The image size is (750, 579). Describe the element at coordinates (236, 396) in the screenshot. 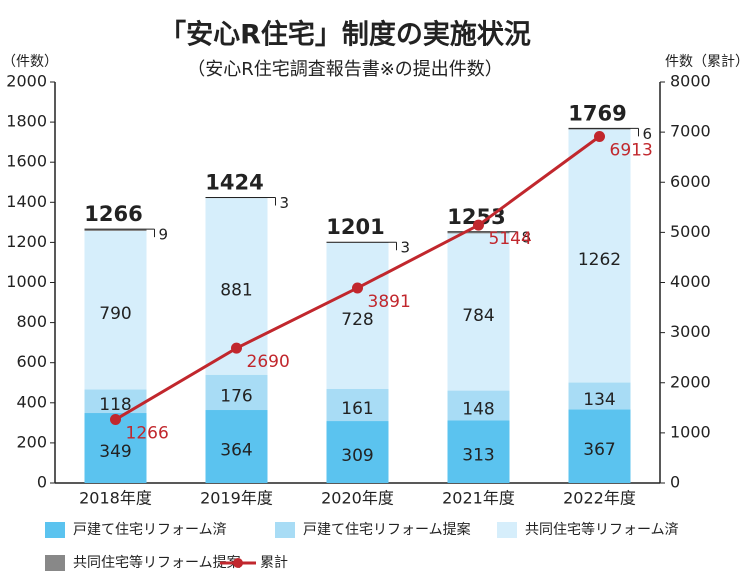

I see `value-label: 176` at that location.